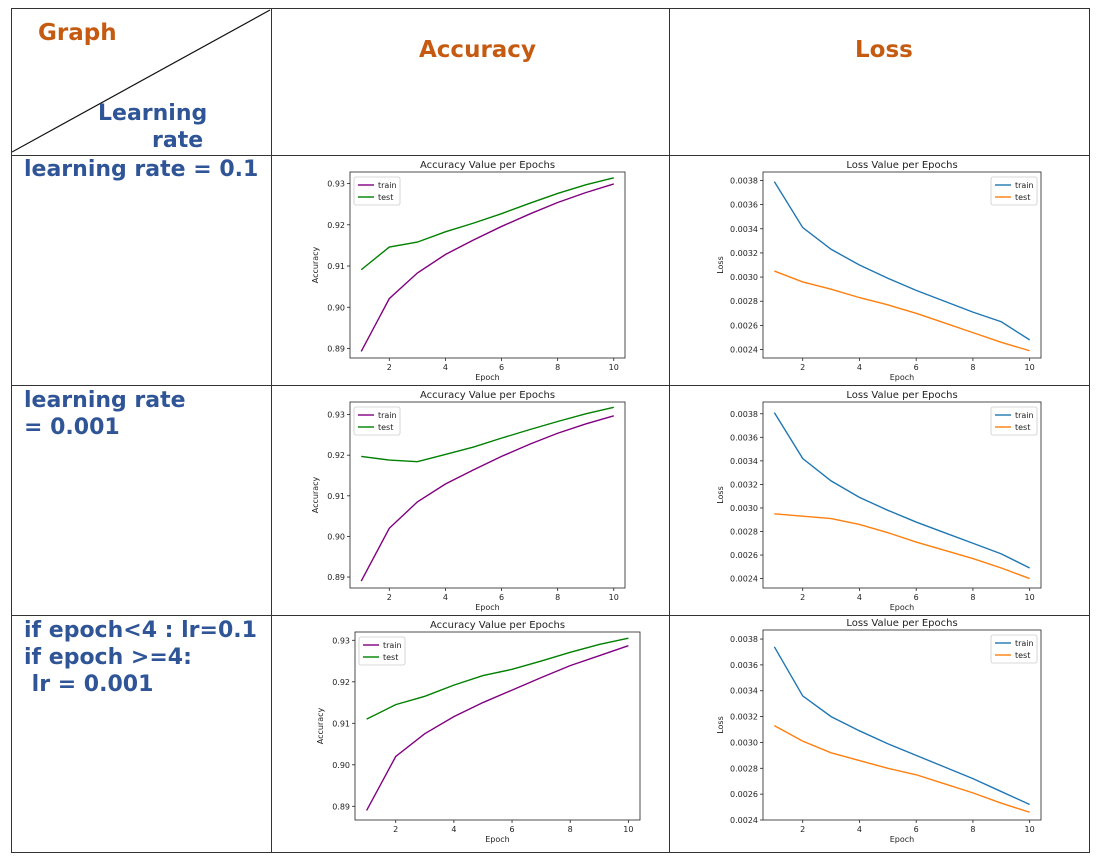 The image size is (1102, 861). Describe the element at coordinates (141, 169) in the screenshot. I see `row-label-lr-0.1: learning rate = 0.1` at that location.